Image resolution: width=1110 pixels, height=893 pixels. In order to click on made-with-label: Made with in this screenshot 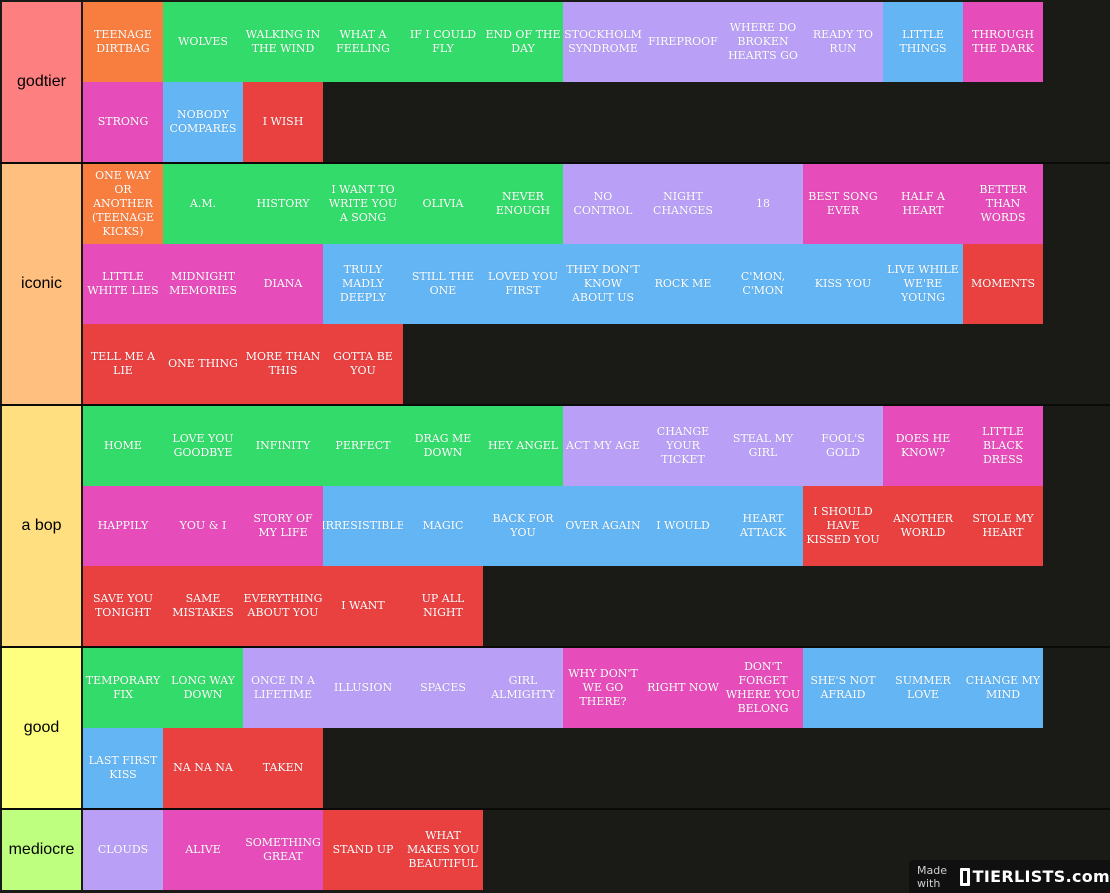, I will do `click(932, 876)`.